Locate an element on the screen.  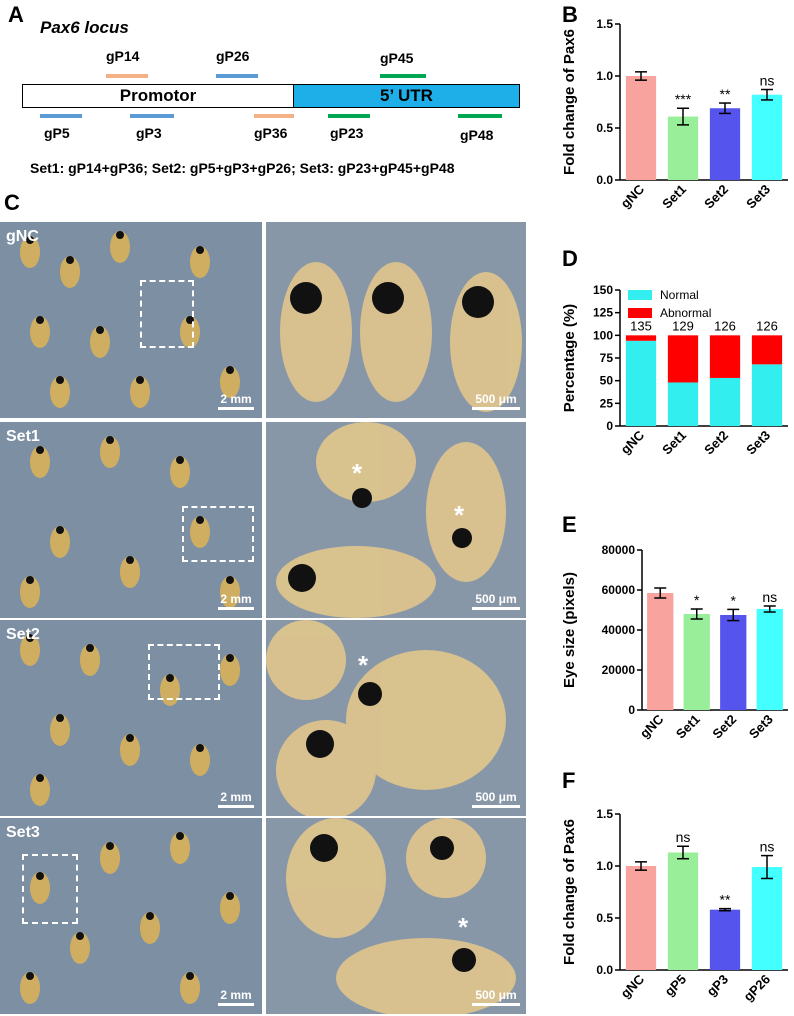
y-tick-label: 0.0 is located at coordinates (604, 180).